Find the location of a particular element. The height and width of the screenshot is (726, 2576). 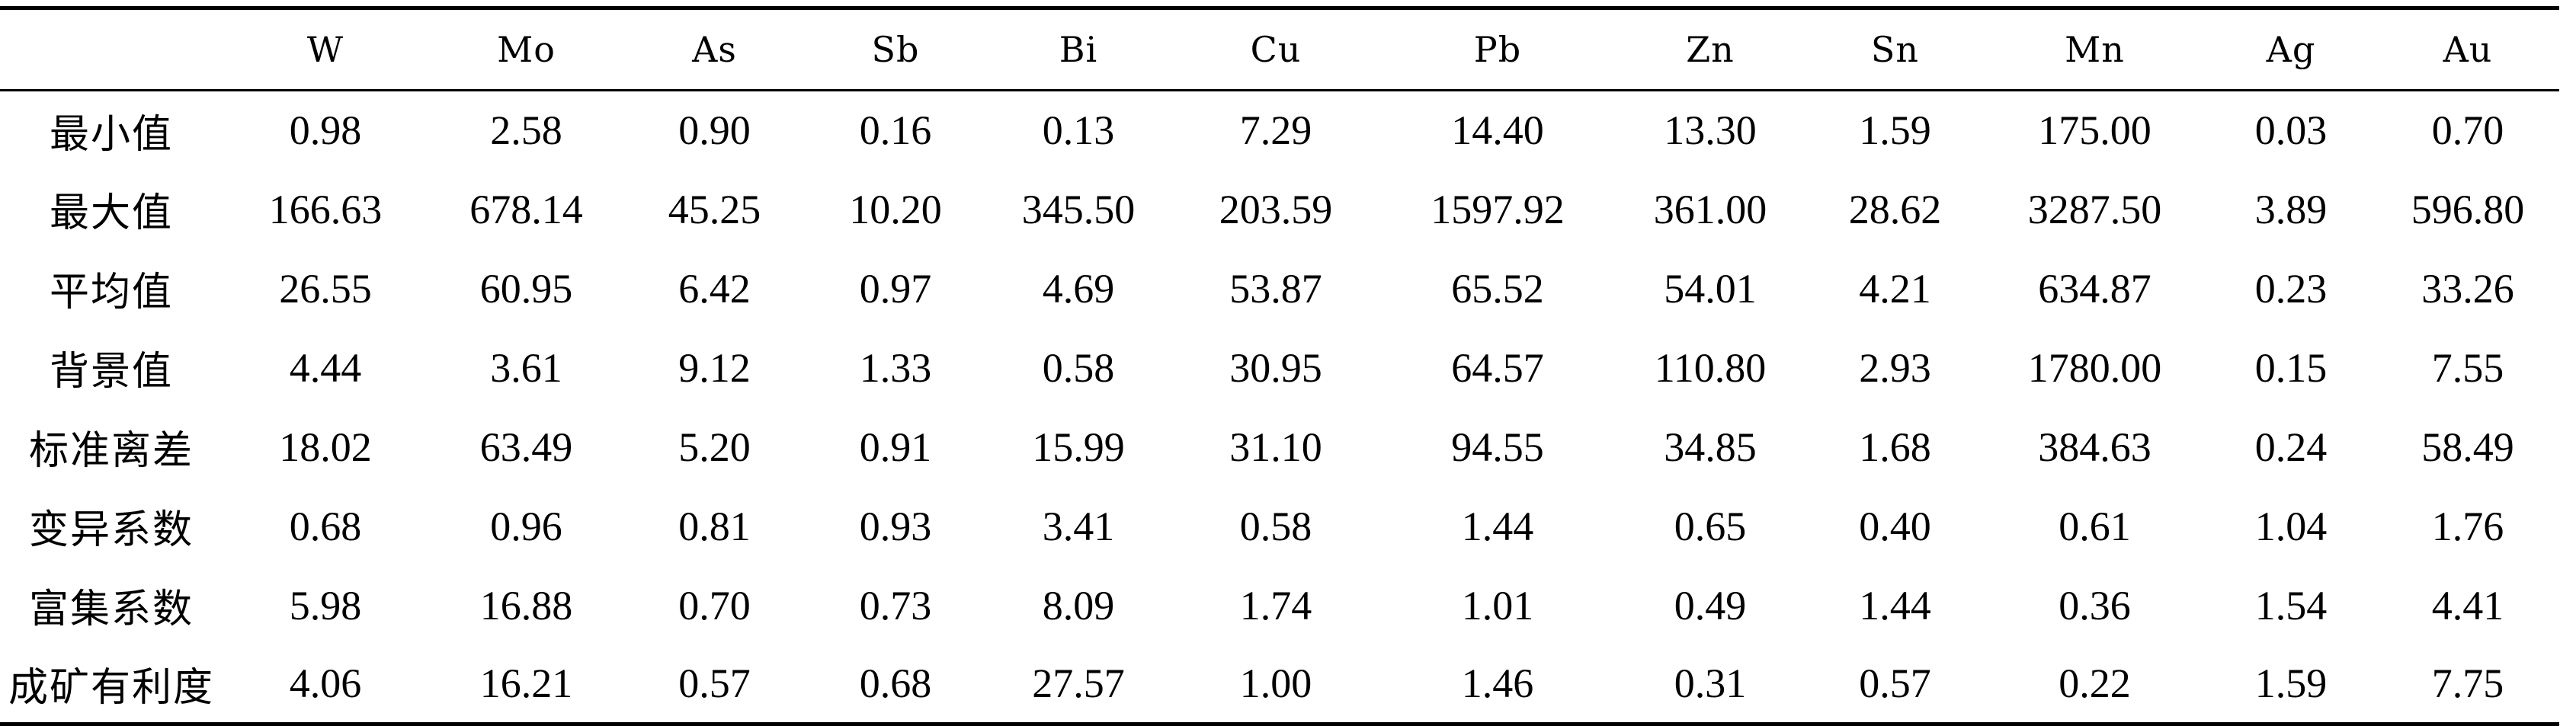

table-cell: 4.21 is located at coordinates (1895, 288).